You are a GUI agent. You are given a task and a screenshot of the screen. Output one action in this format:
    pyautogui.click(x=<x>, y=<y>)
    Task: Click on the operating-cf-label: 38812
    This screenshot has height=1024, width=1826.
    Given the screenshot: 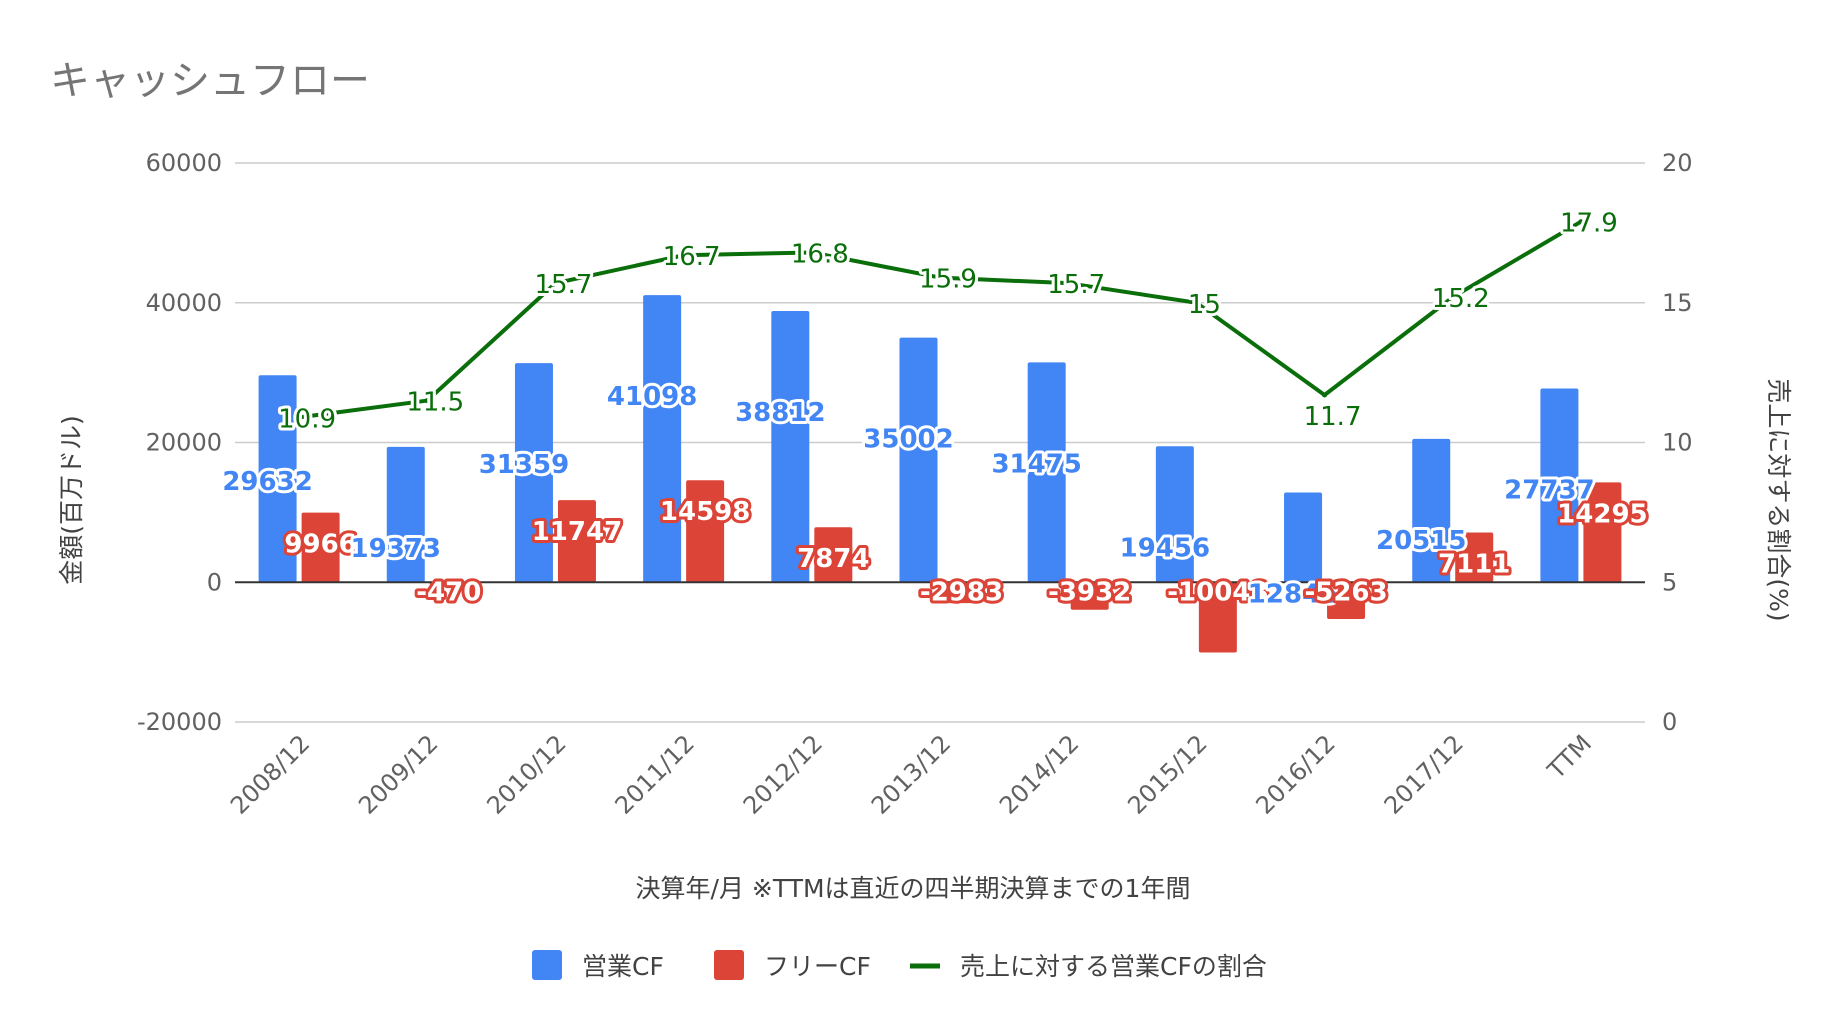 What is the action you would take?
    pyautogui.click(x=780, y=413)
    